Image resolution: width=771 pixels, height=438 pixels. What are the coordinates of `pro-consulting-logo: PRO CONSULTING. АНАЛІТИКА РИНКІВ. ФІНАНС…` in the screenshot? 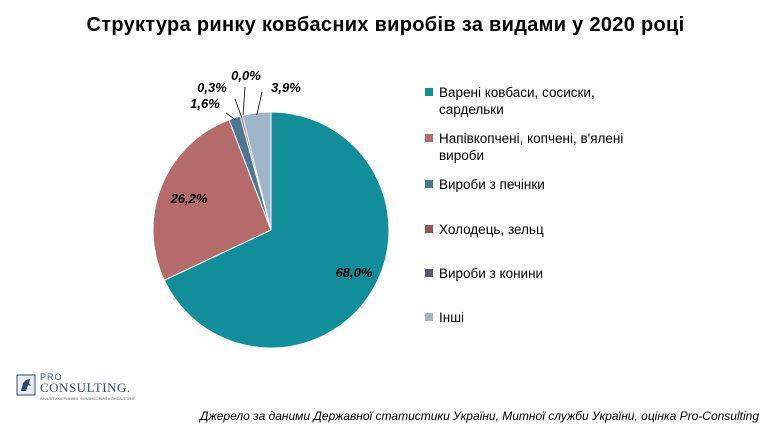 It's located at (81, 387).